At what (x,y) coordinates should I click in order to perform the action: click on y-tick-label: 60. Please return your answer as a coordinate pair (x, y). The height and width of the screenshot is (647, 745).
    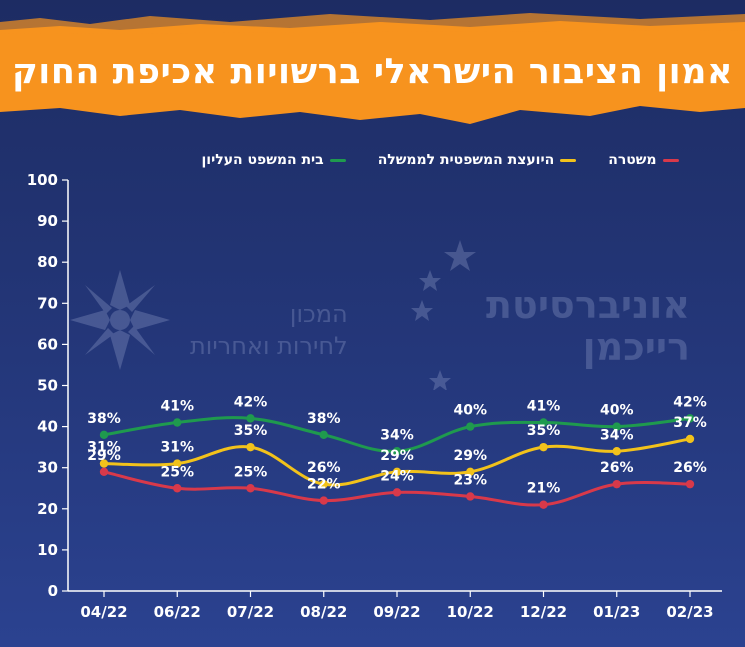
    Looking at the image, I should click on (47, 344).